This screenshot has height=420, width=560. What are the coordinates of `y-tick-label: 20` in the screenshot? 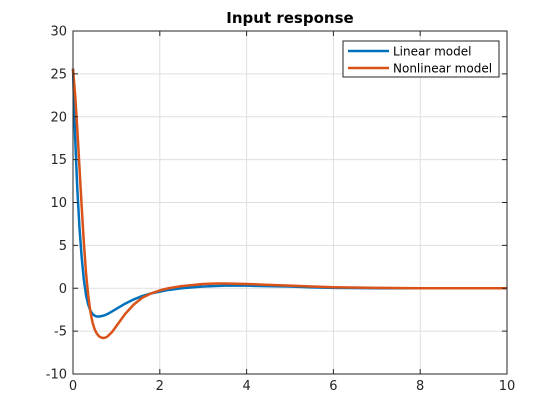 It's located at (58, 117).